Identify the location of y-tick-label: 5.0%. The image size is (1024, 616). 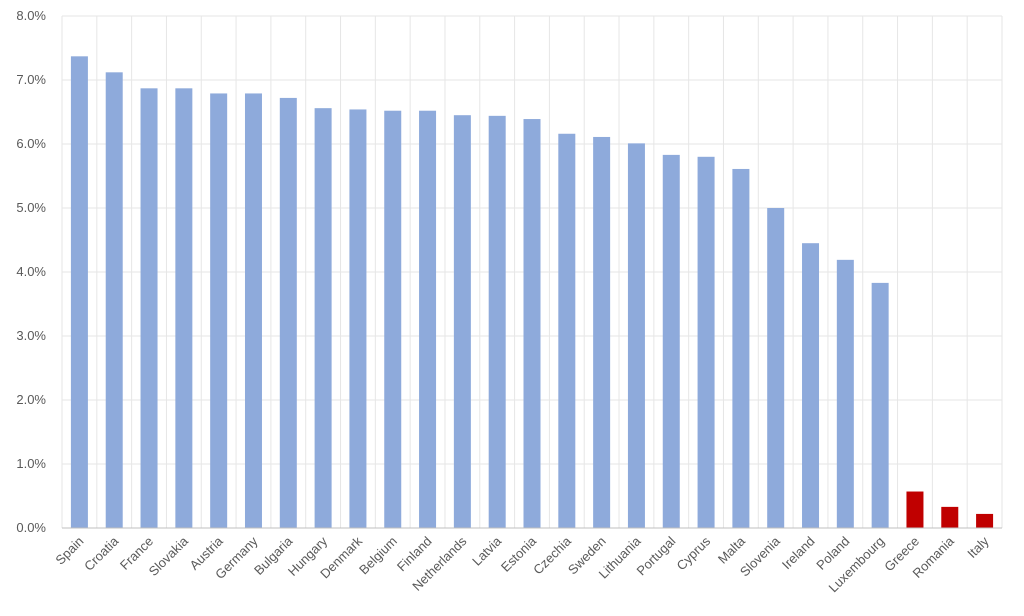
(31, 207).